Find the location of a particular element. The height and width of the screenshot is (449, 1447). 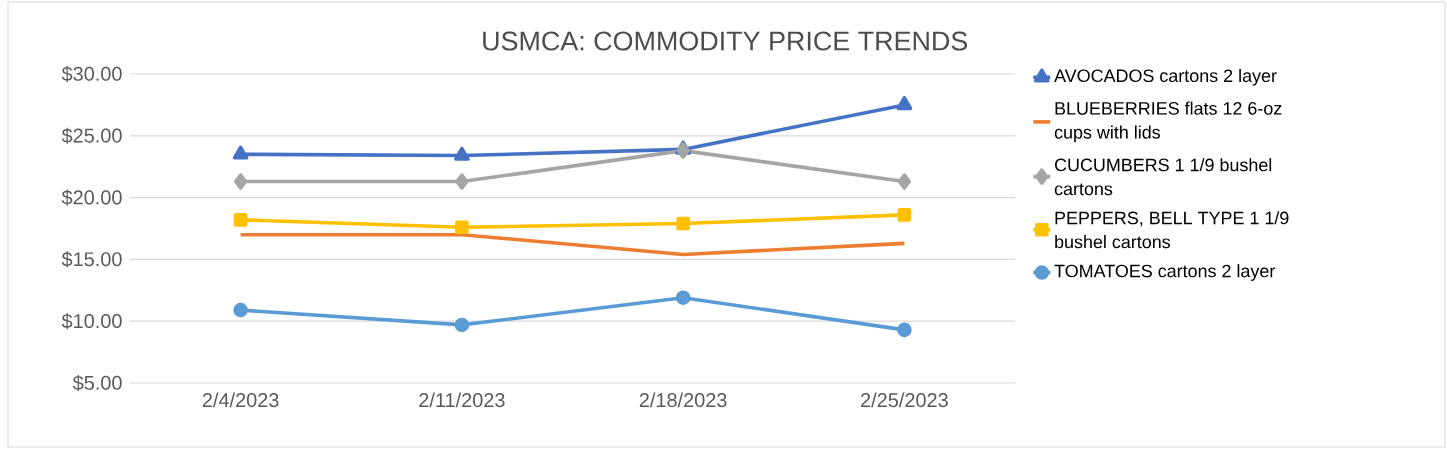

y-tick-label: $5.00 is located at coordinates (97, 383).